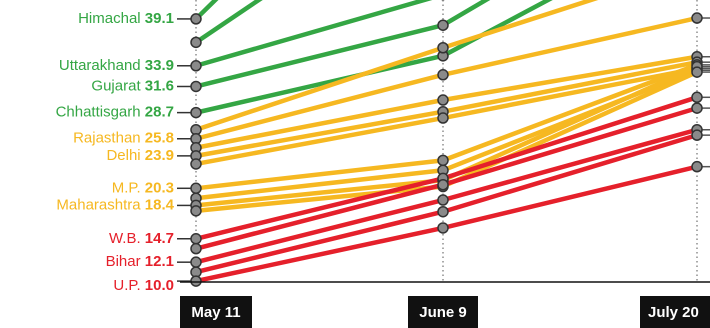  Describe the element at coordinates (123, 155) in the screenshot. I see `series-name: Delhi` at that location.